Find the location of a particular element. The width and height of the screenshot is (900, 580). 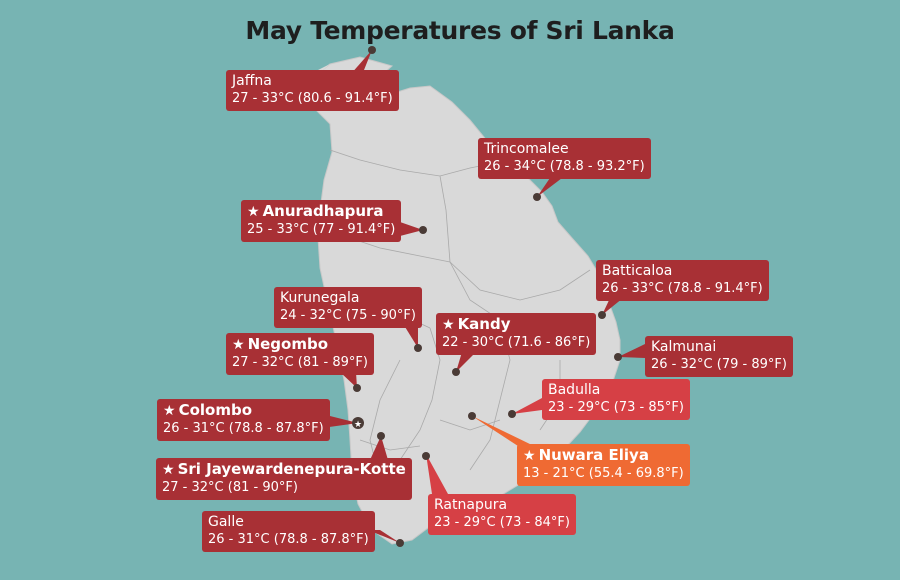

pointer-ratnapura is located at coordinates (437, 474).